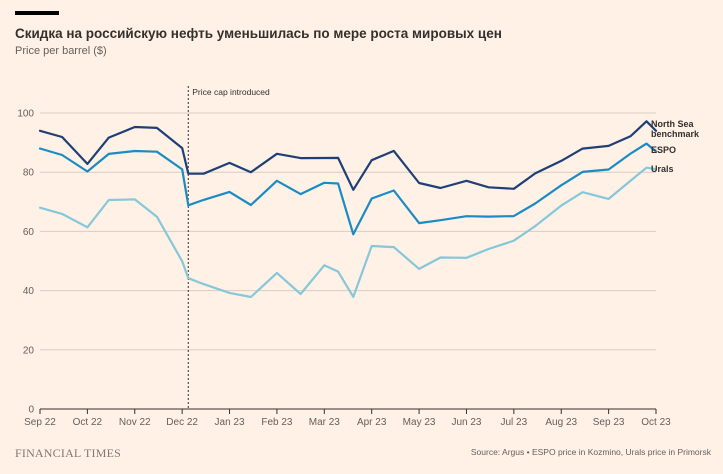  What do you see at coordinates (40, 422) in the screenshot?
I see `x-tick-label: Sep 22` at bounding box center [40, 422].